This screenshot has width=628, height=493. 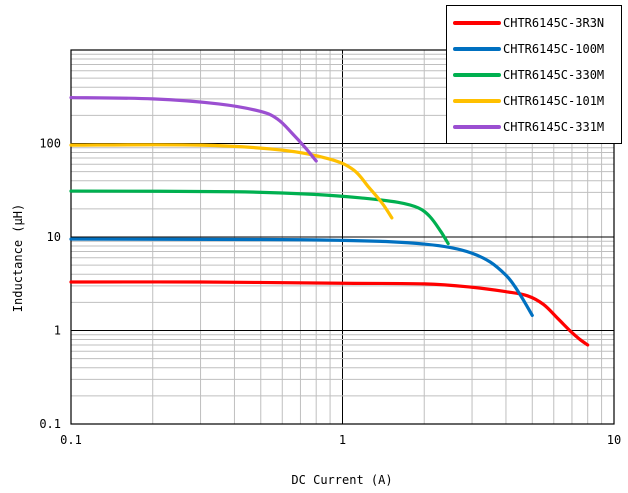 I want to click on x-tick-label: 0.1, so click(x=71, y=440).